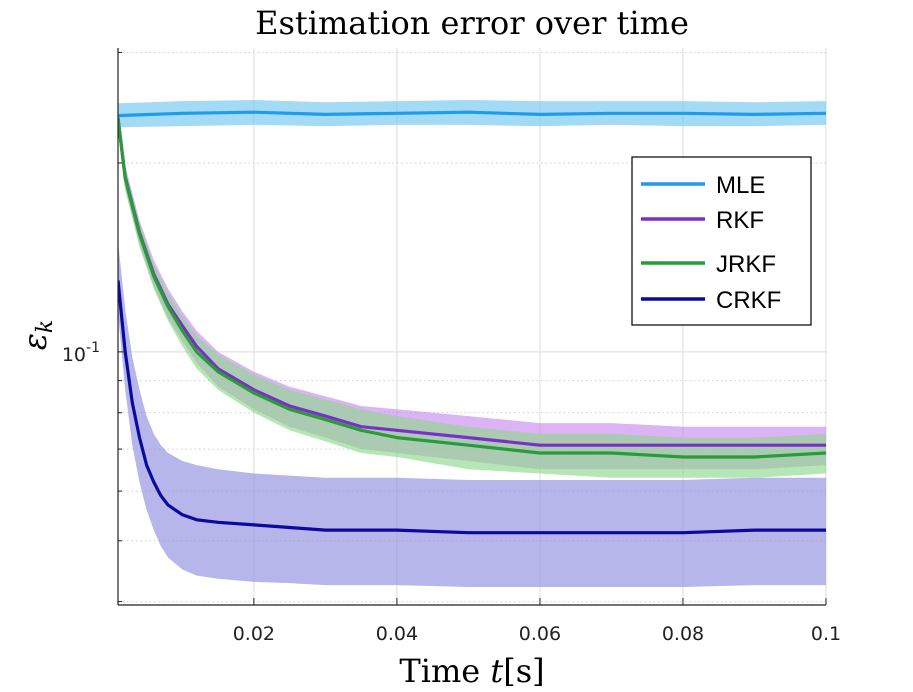  What do you see at coordinates (523, 671) in the screenshot?
I see `x-axis-label-unit: [s]` at bounding box center [523, 671].